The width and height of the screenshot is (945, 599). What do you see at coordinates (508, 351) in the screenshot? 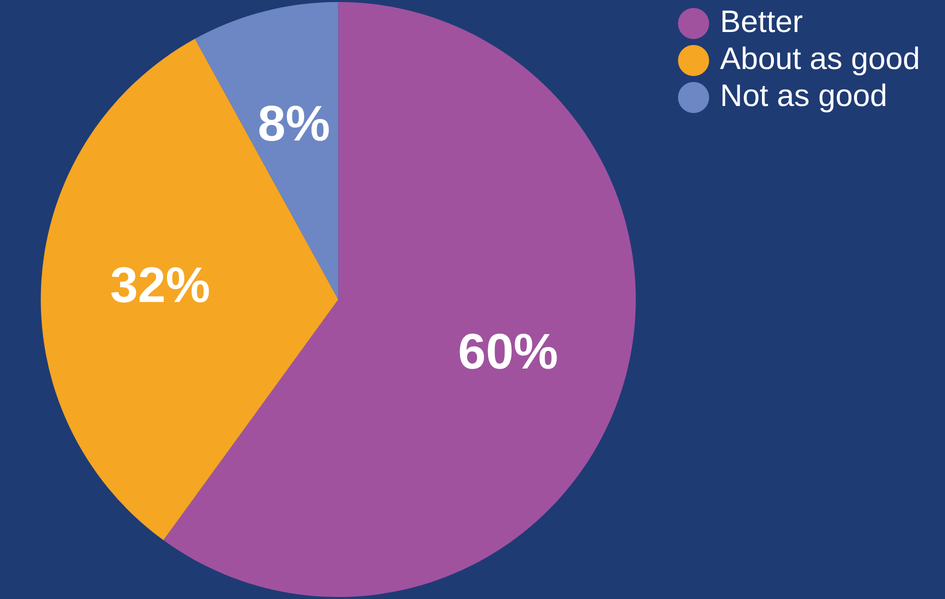
I see `data-label: 60%` at bounding box center [508, 351].